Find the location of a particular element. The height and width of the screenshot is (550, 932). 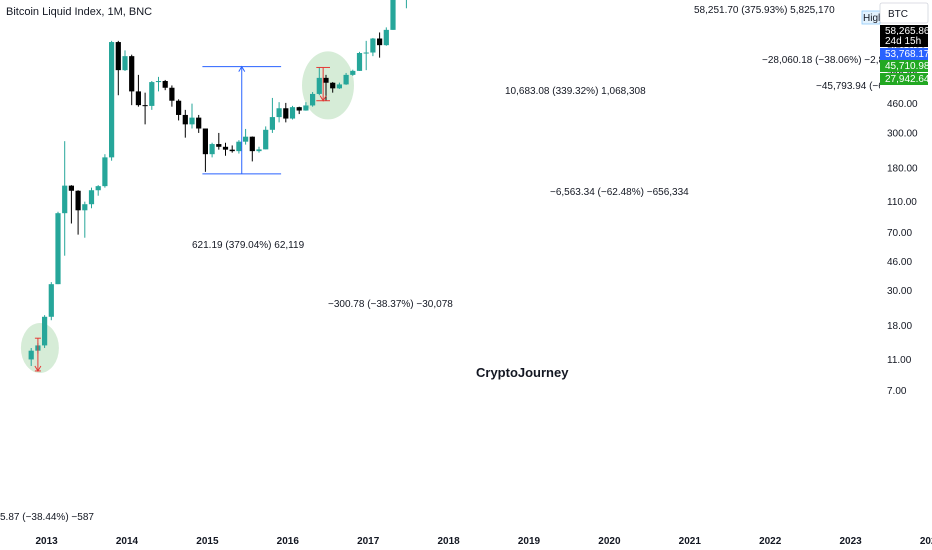

y-tick-label: 460.00 is located at coordinates (902, 104).